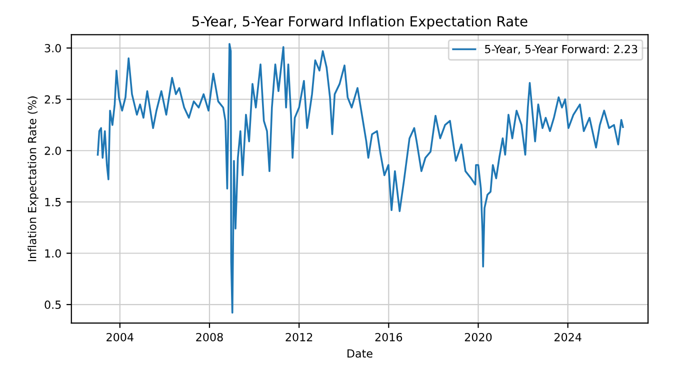  What do you see at coordinates (360, 353) in the screenshot?
I see `x-axis-title: Date` at bounding box center [360, 353].